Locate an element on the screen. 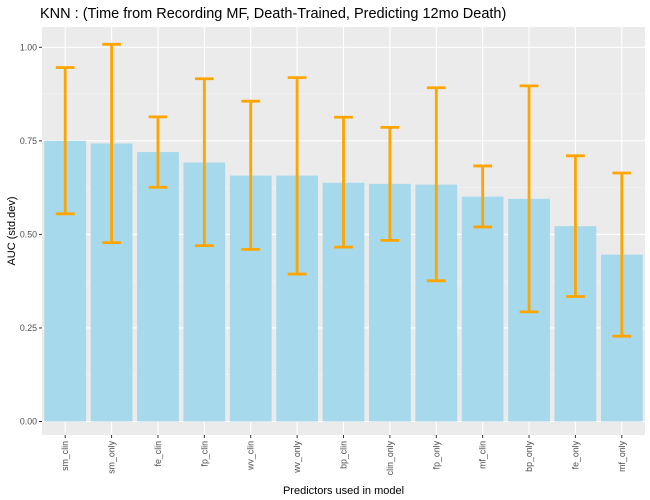 The width and height of the screenshot is (650, 500). y-tick-label: 0.00 is located at coordinates (28, 422).